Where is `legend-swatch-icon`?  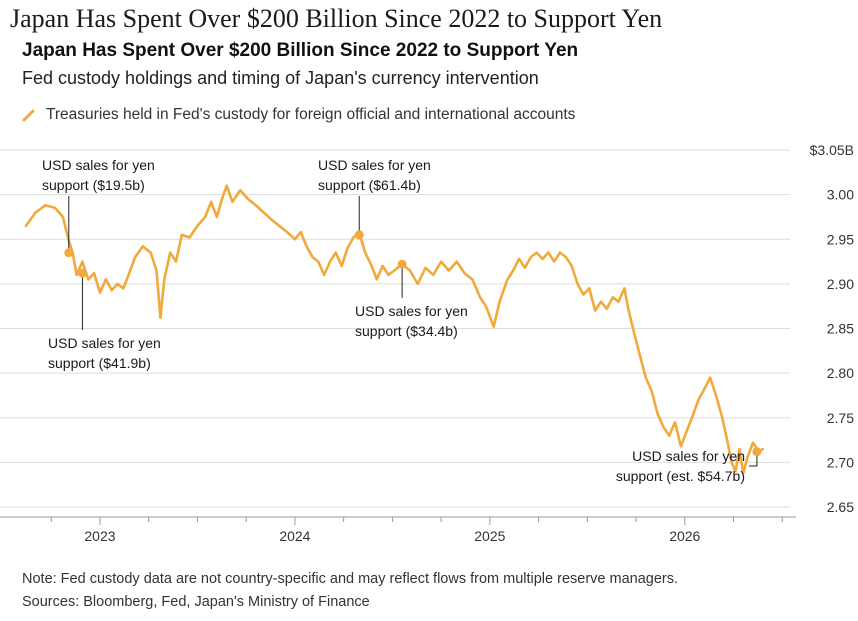
legend-swatch-icon is located at coordinates (28, 115).